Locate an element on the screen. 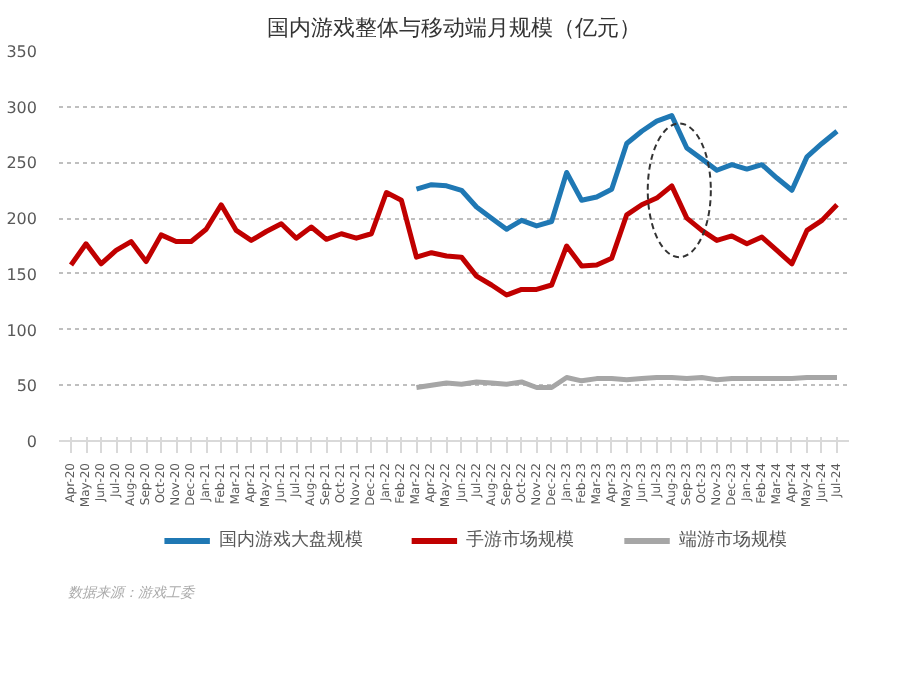 This screenshot has height=686, width=900. y-tick-label: 150 is located at coordinates (22, 274).